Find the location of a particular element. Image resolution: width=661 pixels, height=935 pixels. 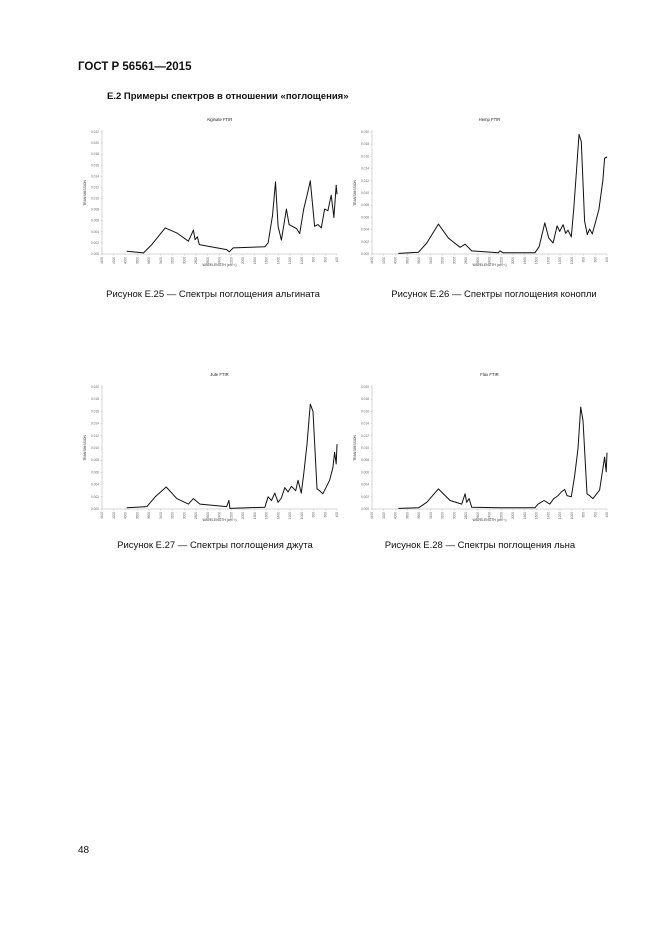

figure-caption-e27: Рисунок Е.27 — Спектры поглощения джута is located at coordinates (215, 545).